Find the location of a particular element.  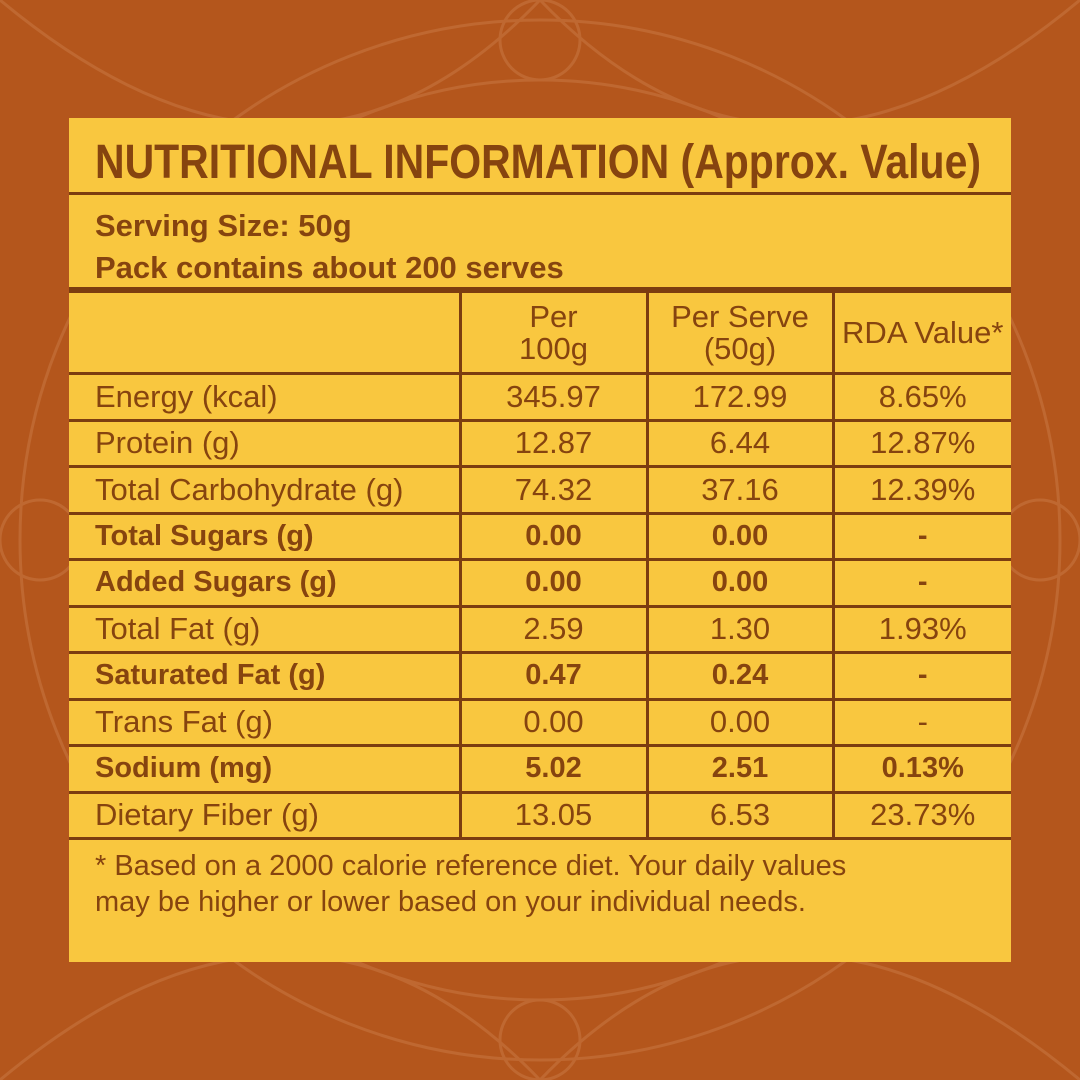

header-cell: RDA Value* is located at coordinates (921, 332).